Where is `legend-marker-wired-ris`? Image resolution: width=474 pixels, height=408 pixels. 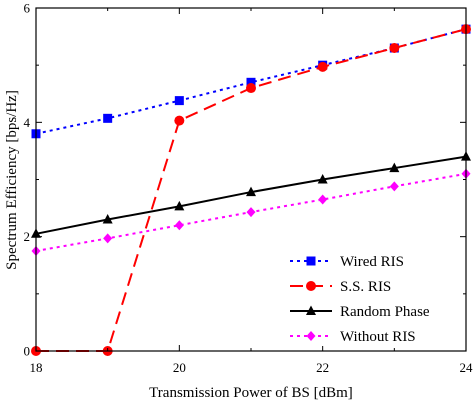 legend-marker-wired-ris is located at coordinates (311, 261).